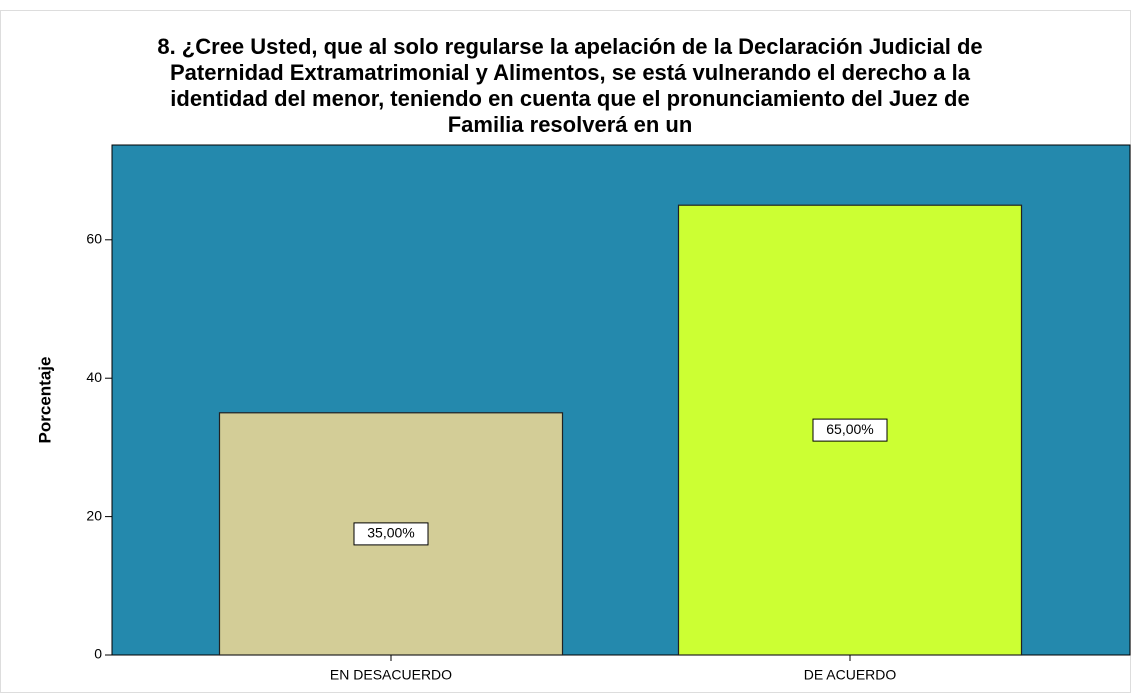 This screenshot has height=693, width=1132. Describe the element at coordinates (94, 377) in the screenshot. I see `y-tick-label: 40` at that location.